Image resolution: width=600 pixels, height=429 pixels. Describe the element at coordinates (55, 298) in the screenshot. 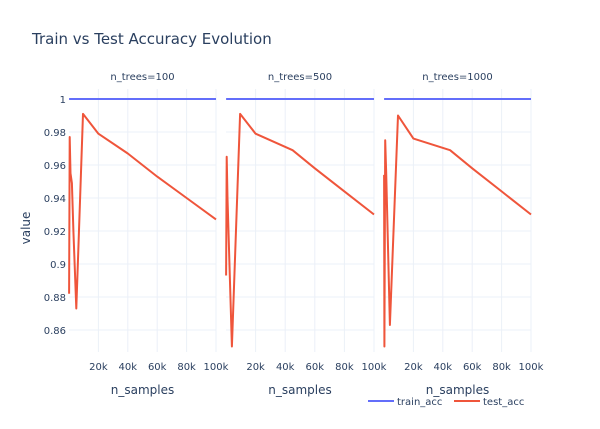

I see `y-tick-label: 0.88` at that location.